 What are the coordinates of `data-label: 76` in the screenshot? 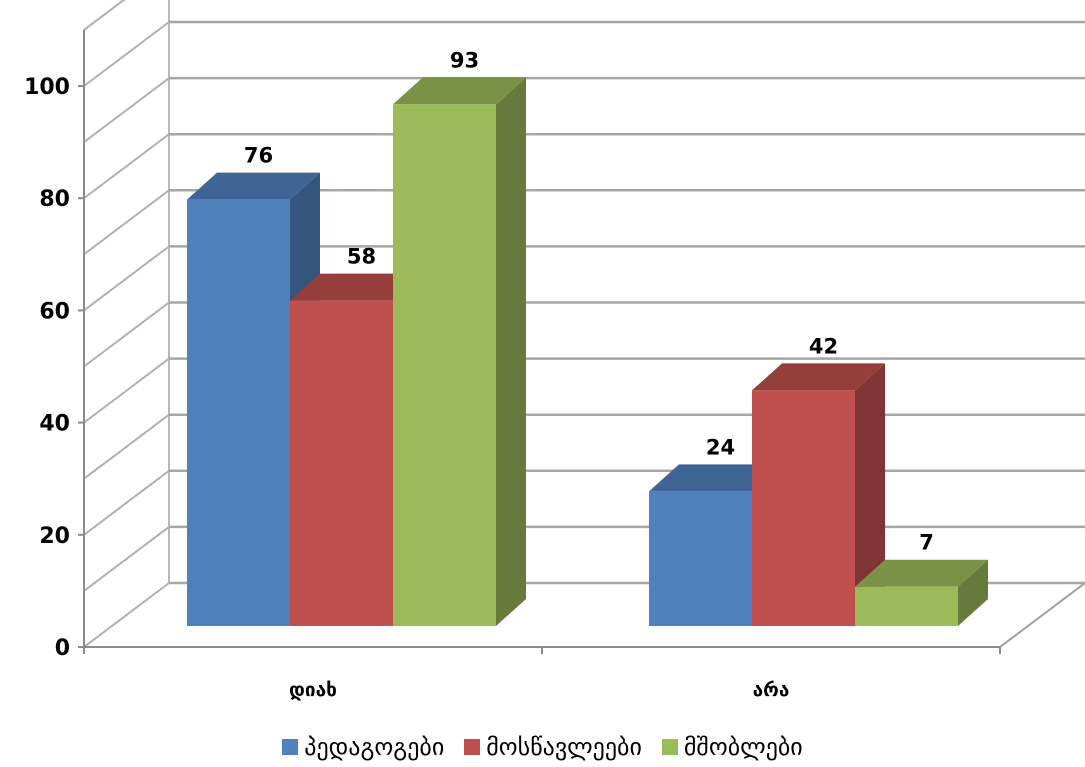 It's located at (258, 156).